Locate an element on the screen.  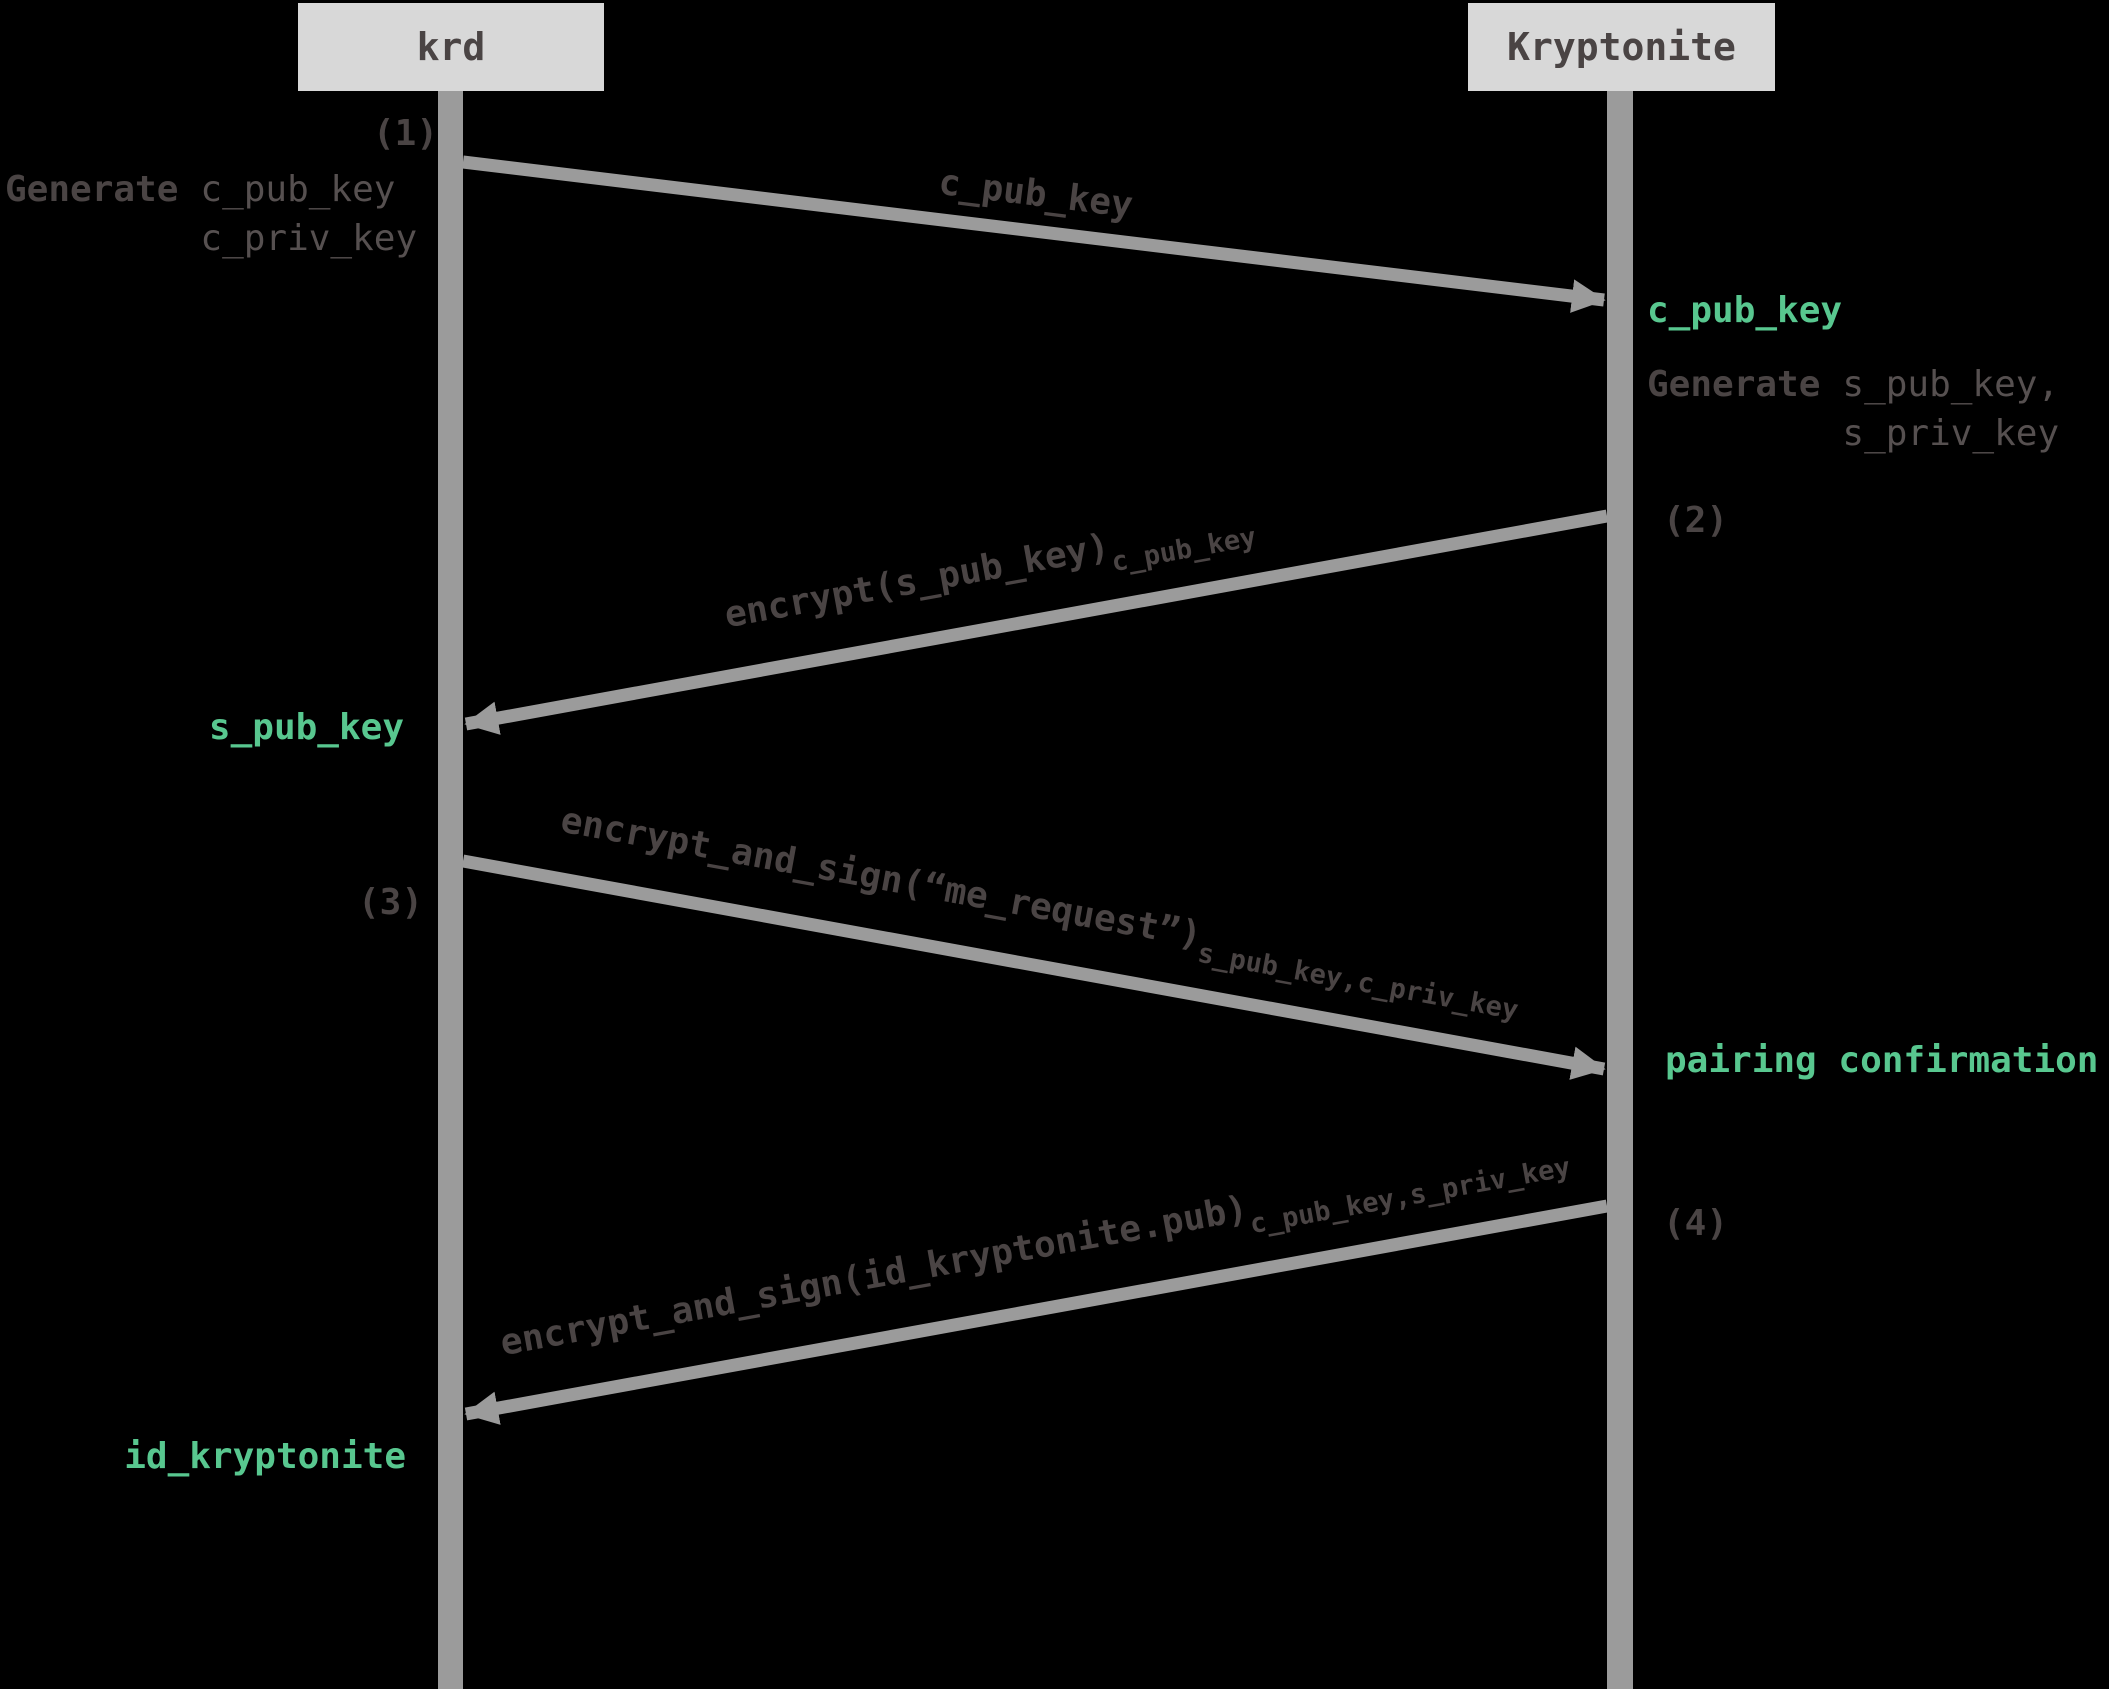
step-number-2: (2) is located at coordinates (1696, 520).